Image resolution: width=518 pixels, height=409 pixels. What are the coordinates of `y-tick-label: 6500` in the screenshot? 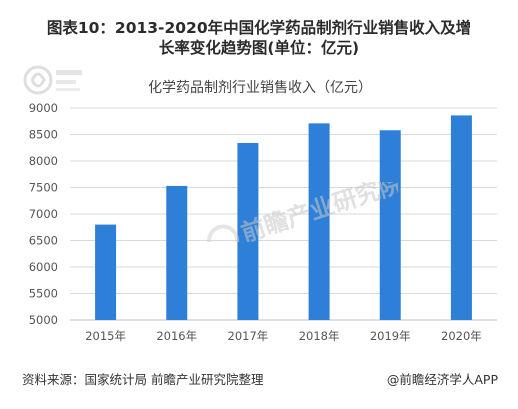 It's located at (43, 241).